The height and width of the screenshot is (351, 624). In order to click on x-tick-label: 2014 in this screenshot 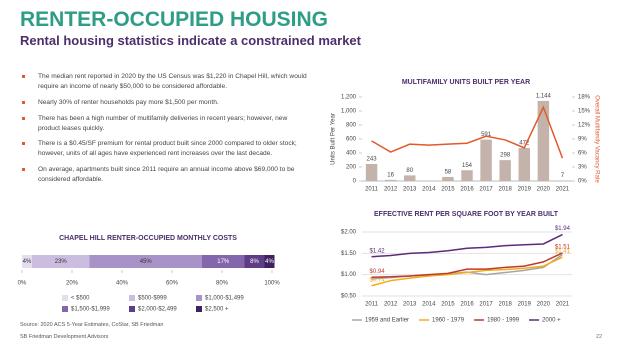, I will do `click(429, 305)`.